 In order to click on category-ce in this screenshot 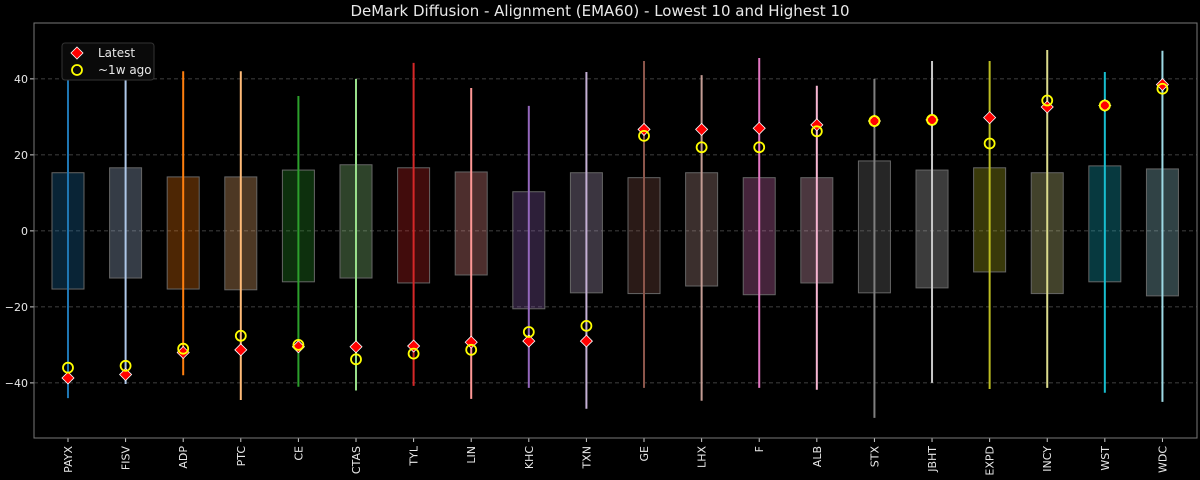, I will do `click(298, 241)`.